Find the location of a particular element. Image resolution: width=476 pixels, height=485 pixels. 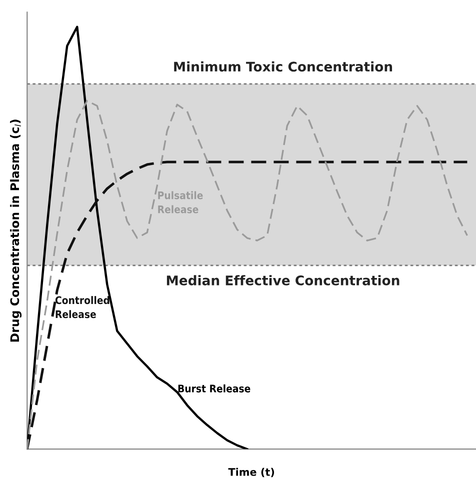

ref-line-label: Median Effective Concentration is located at coordinates (283, 280).